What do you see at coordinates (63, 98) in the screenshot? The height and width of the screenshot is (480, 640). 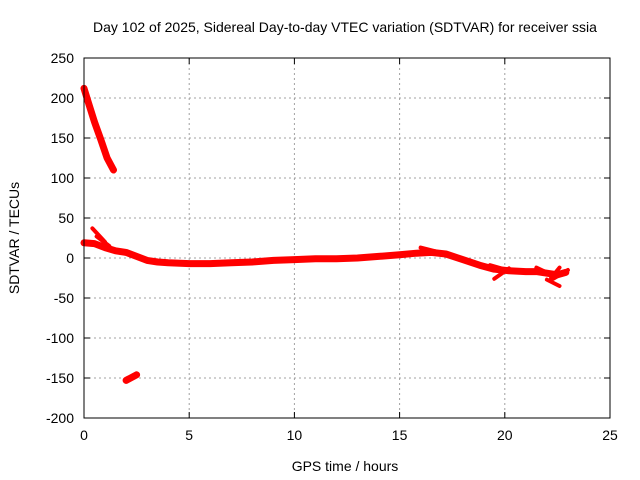 I see `y-tick-label: 200` at bounding box center [63, 98].